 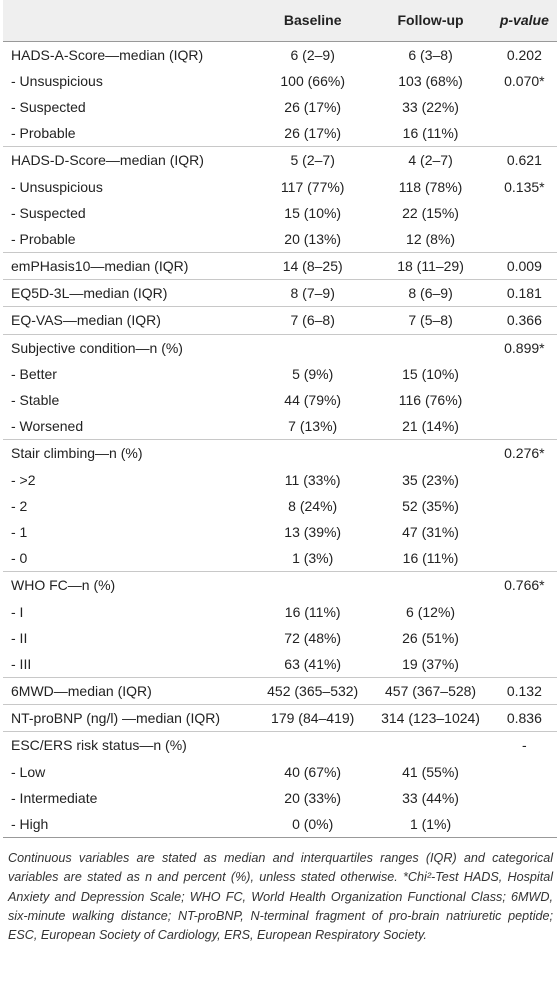 What do you see at coordinates (524, 453) in the screenshot?
I see `pvalue-value: 0.276*` at bounding box center [524, 453].